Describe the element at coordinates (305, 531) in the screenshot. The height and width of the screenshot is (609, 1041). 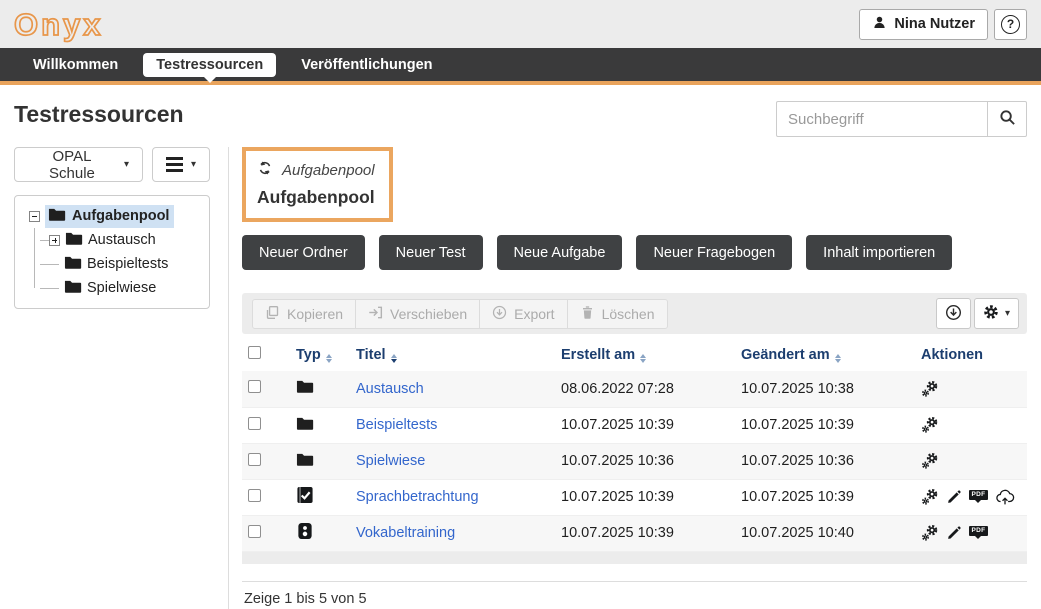
I see `questionnaire-icon` at that location.